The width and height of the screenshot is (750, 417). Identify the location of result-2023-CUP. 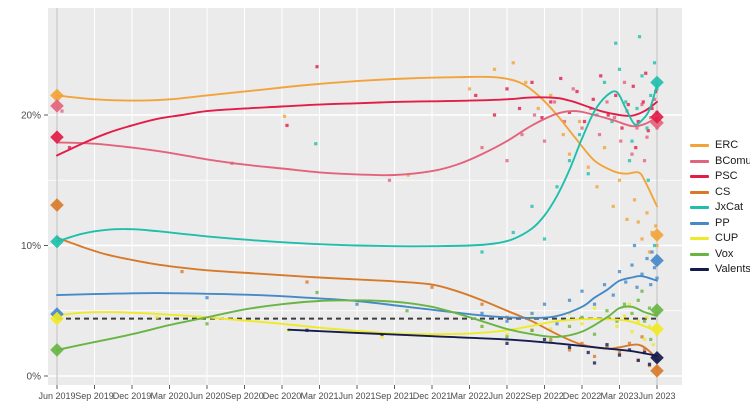
(657, 329).